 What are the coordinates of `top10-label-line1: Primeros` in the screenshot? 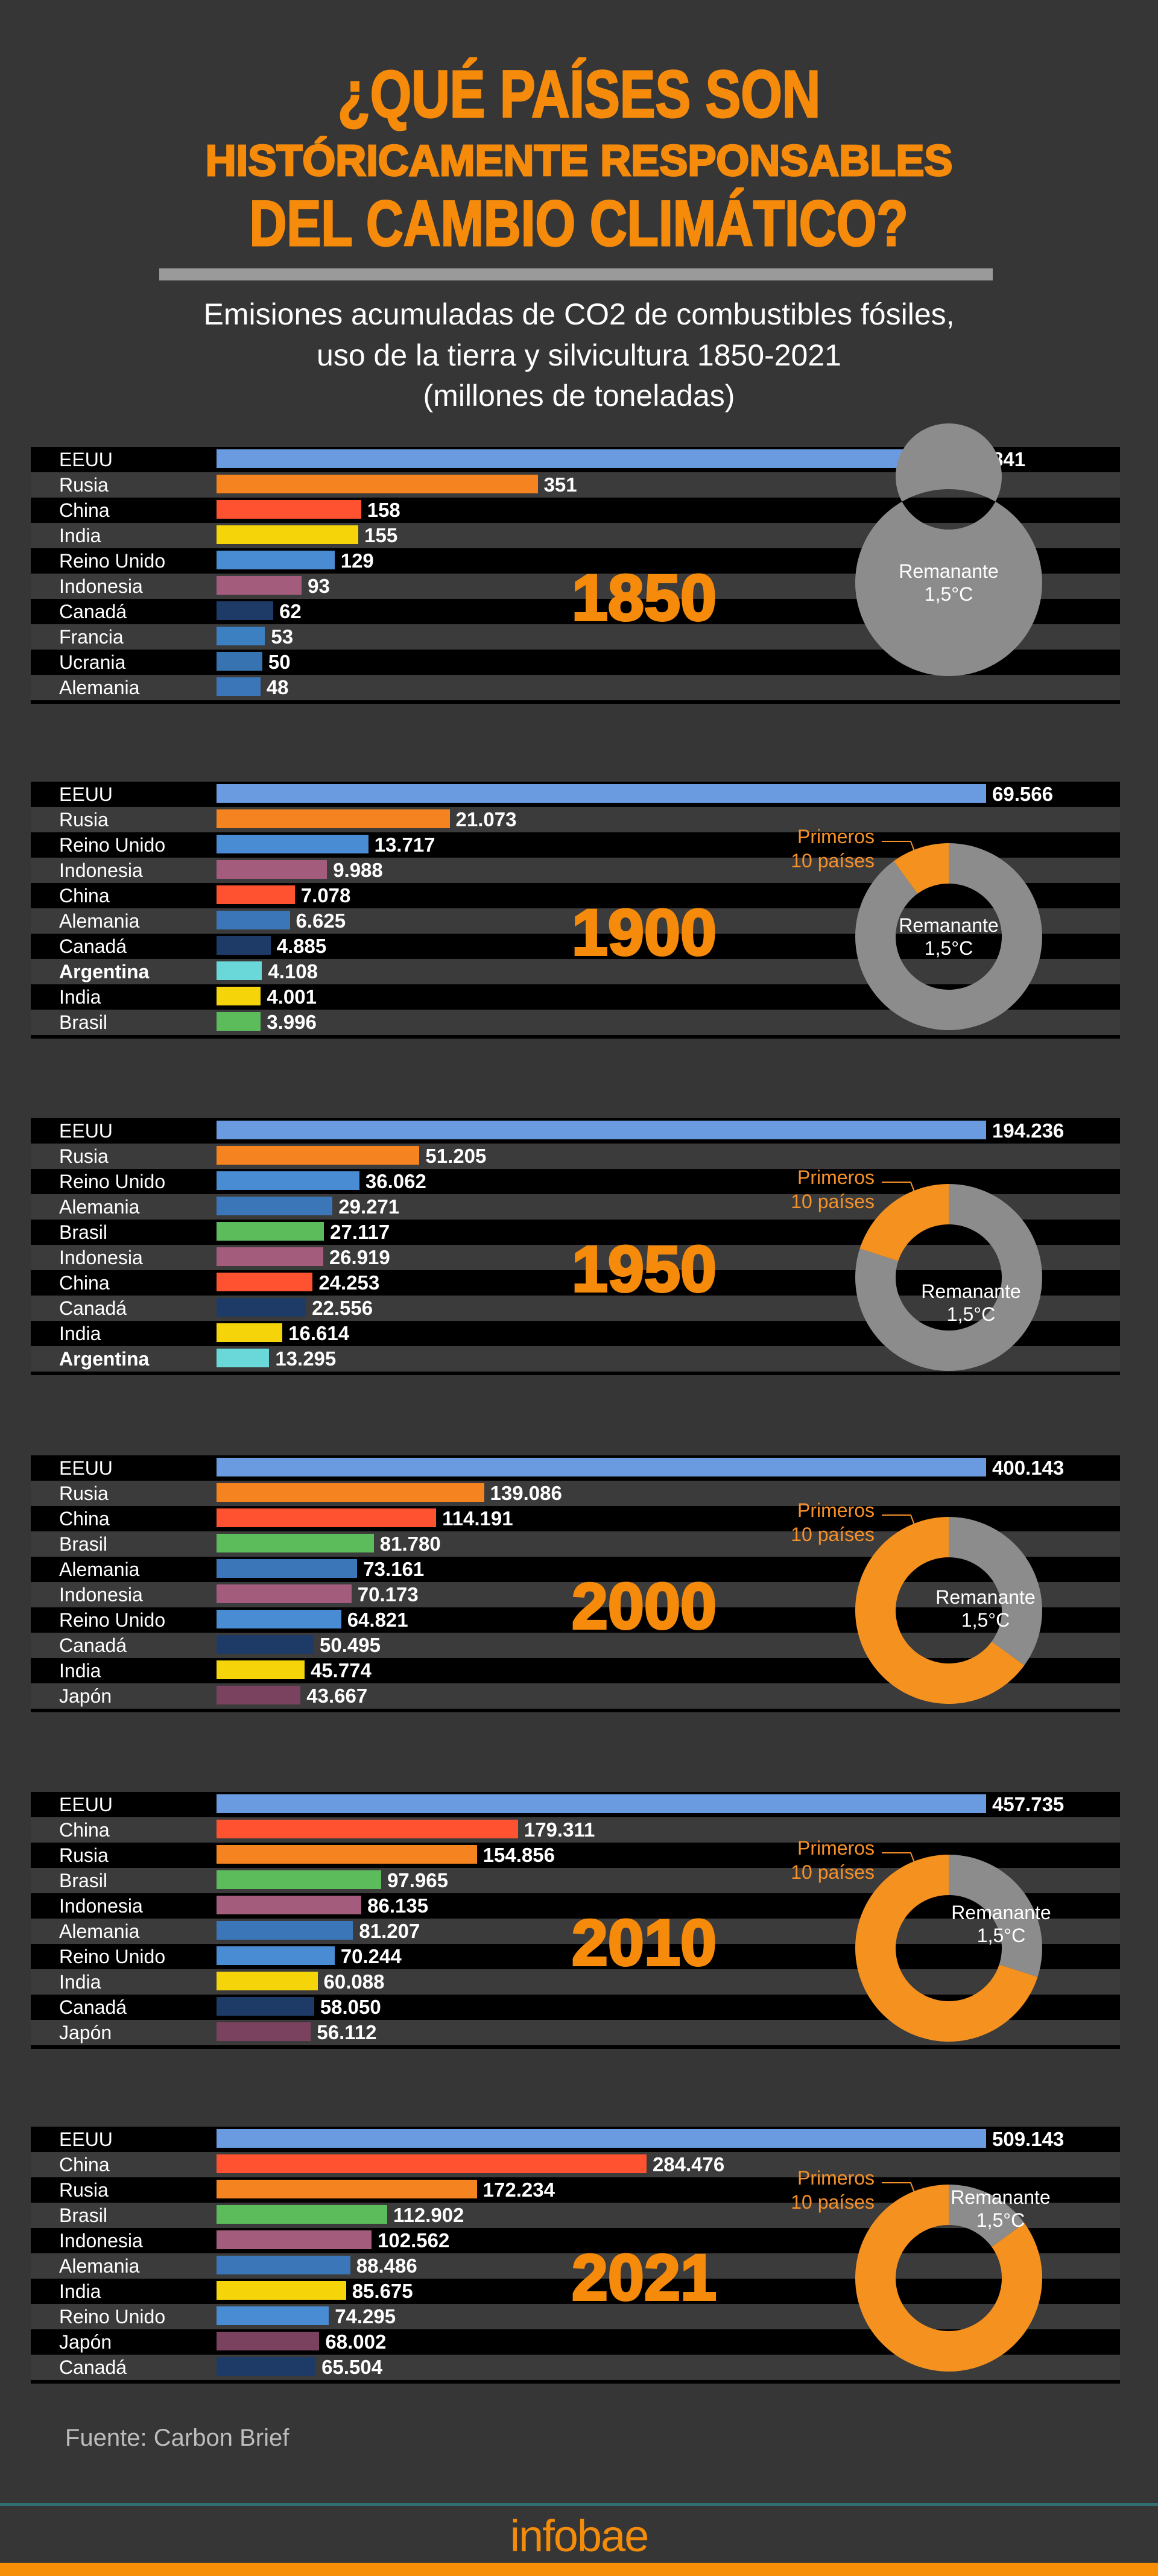 It's located at (836, 2178).